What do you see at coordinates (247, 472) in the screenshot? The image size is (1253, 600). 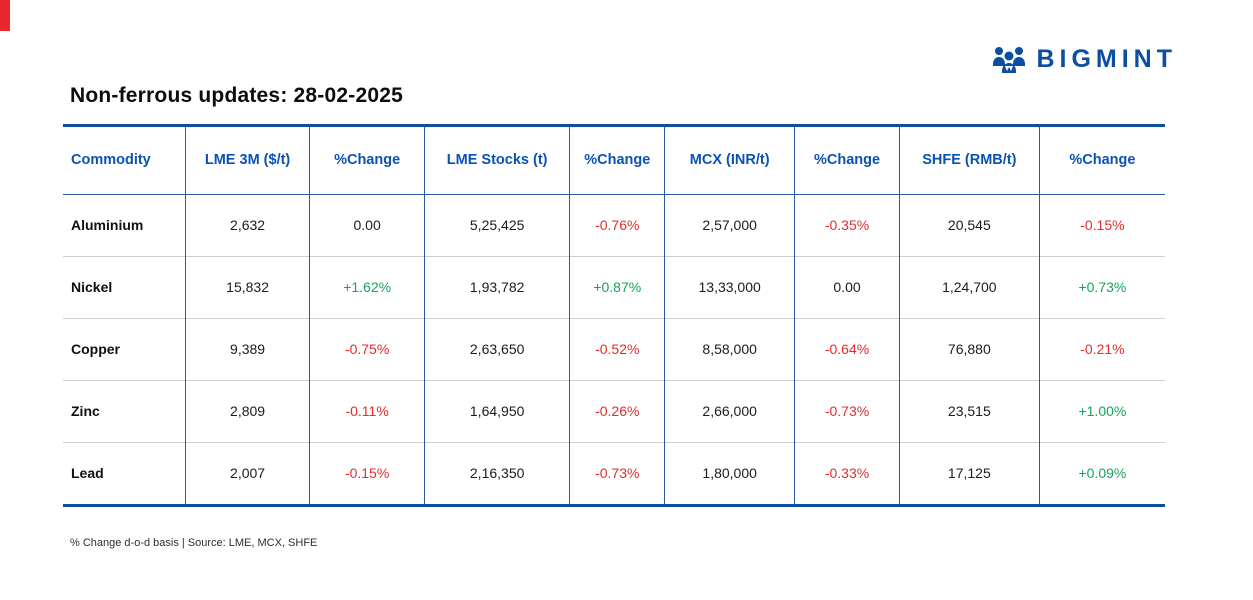 I see `value-cell: 2,007` at bounding box center [247, 472].